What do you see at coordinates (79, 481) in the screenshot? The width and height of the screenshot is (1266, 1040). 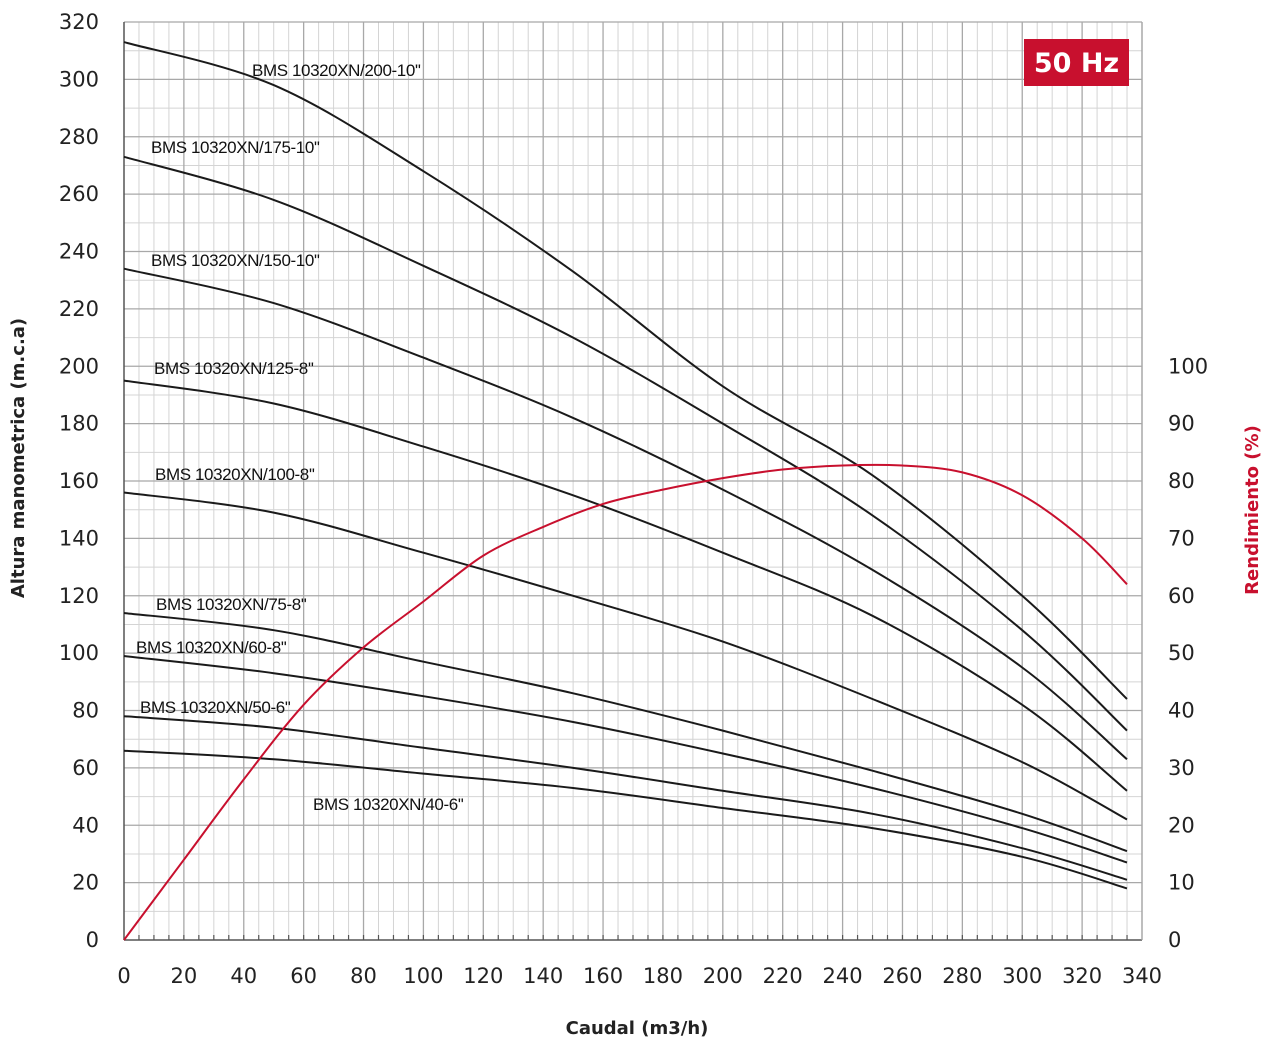 I see `y-tick-label: 160` at bounding box center [79, 481].